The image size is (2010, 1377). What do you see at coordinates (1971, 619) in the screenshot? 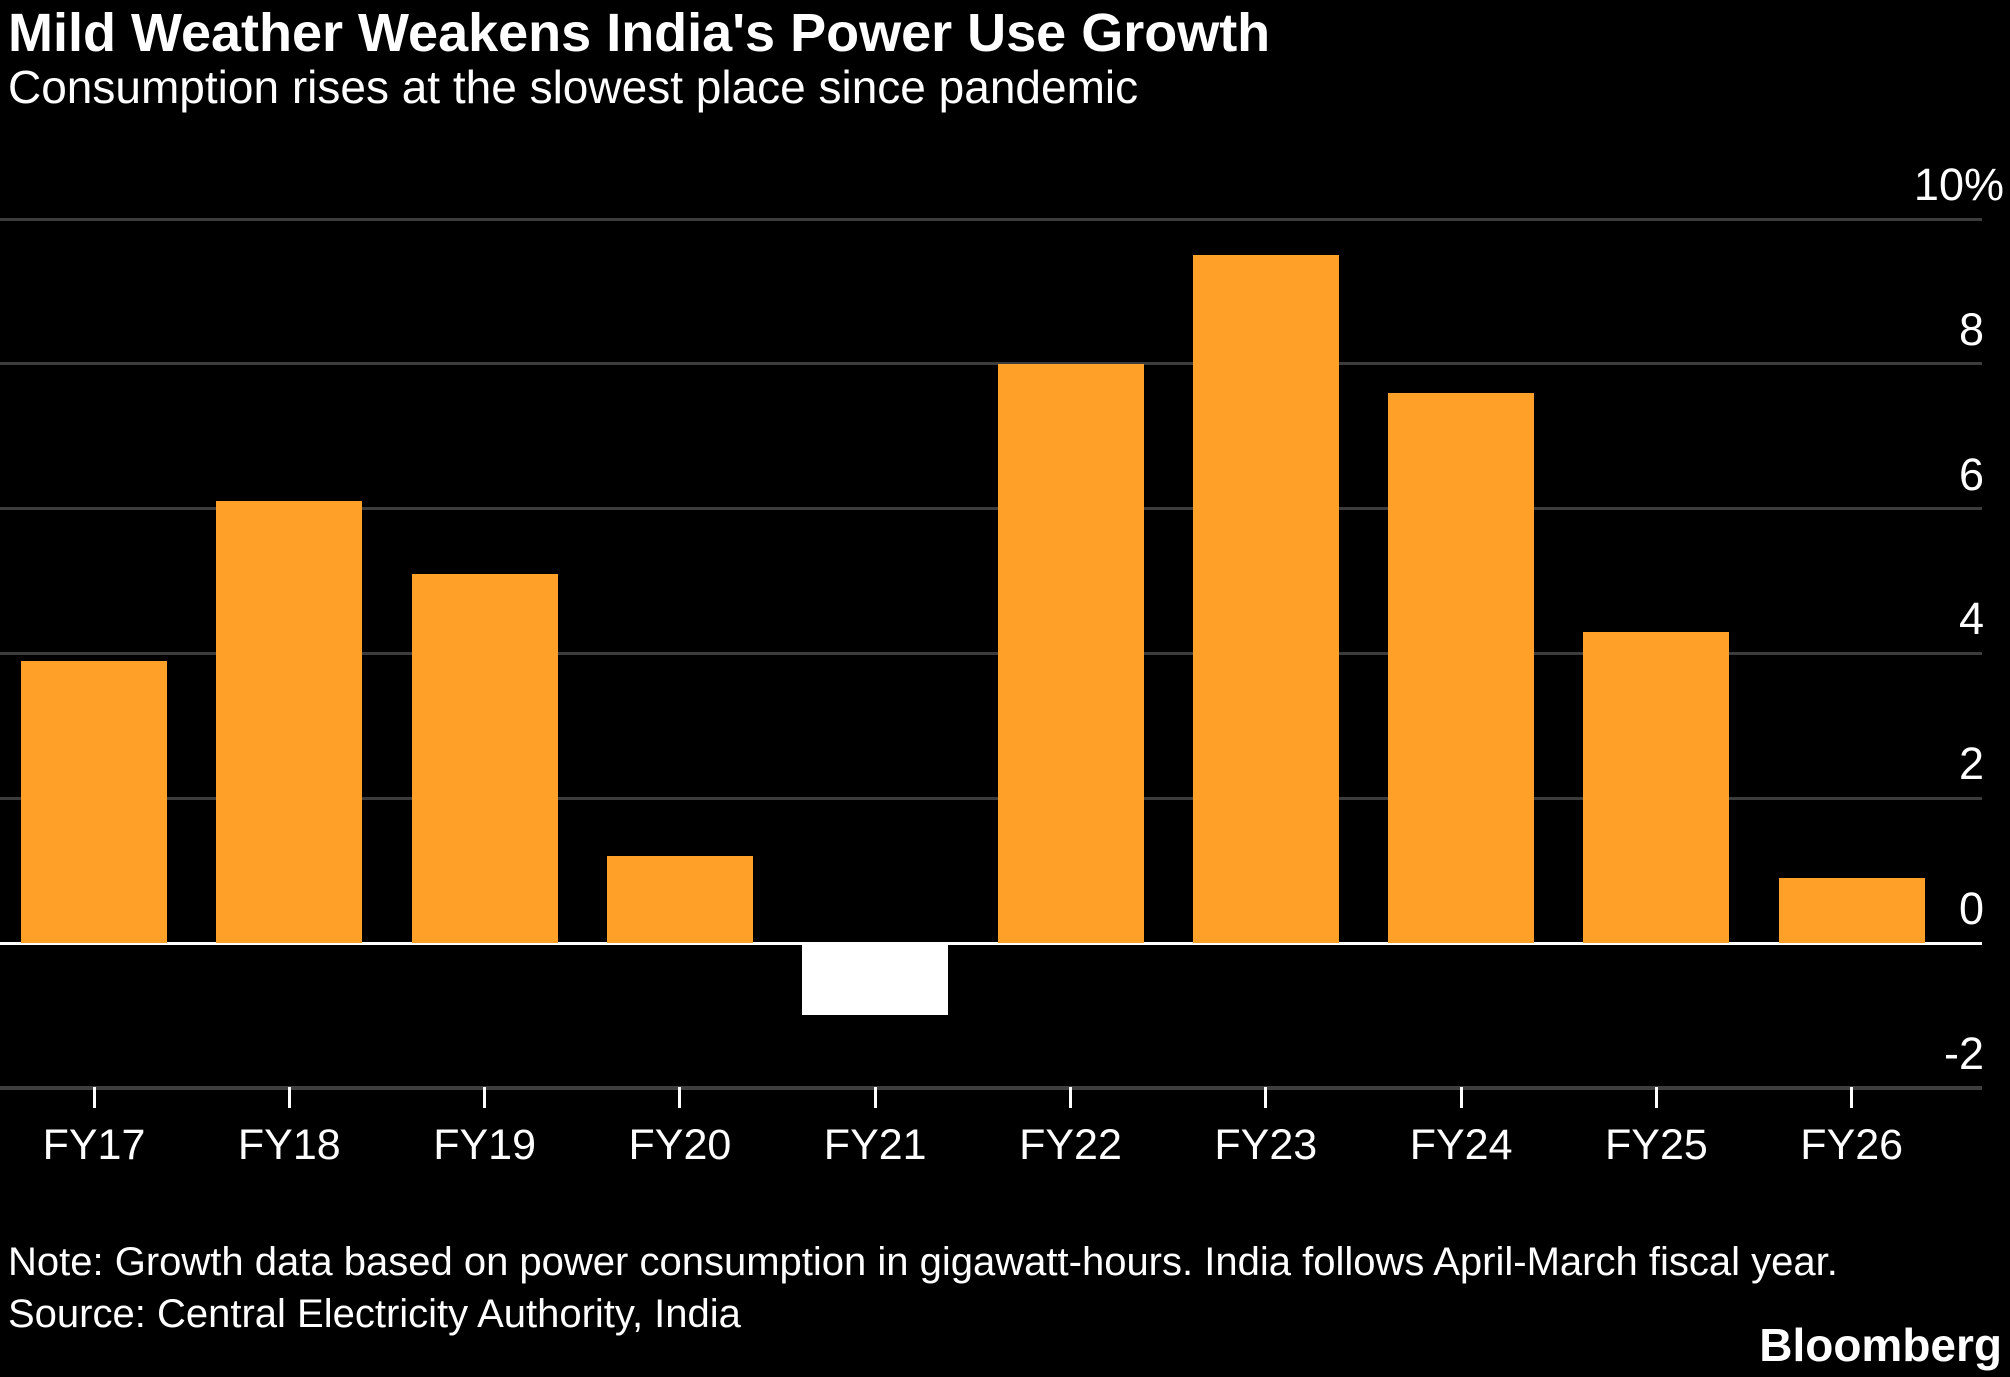
I see `y-axis-label: 4` at bounding box center [1971, 619].